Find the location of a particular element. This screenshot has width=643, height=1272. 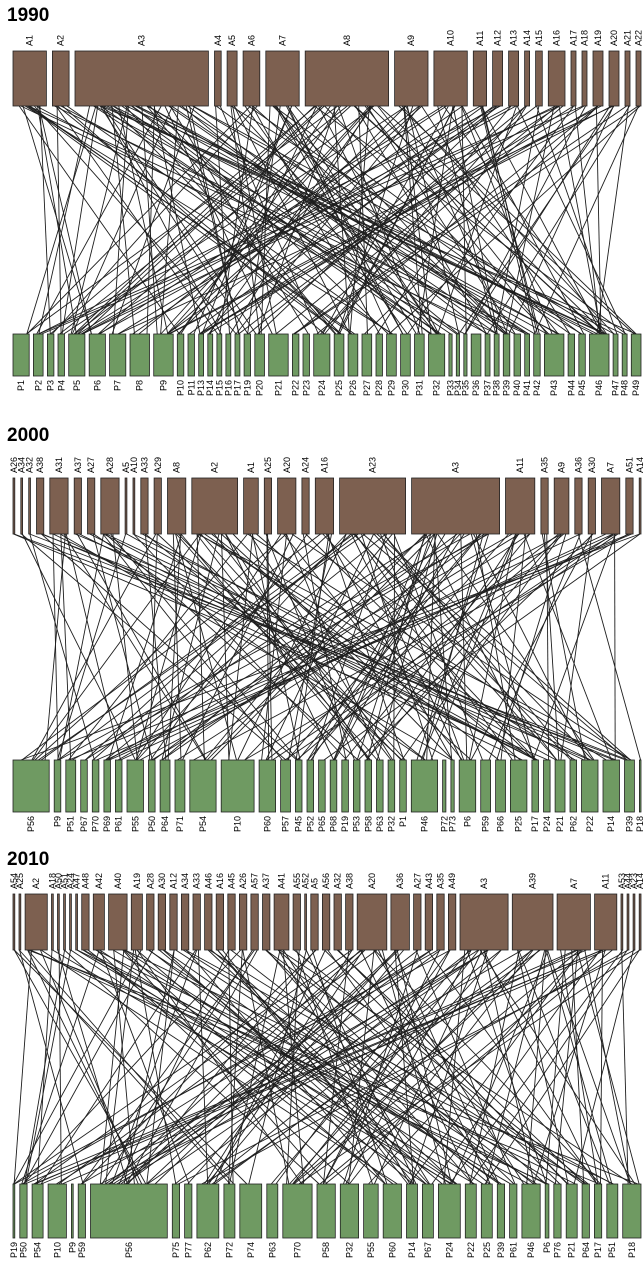

plant-label: P73 is located at coordinates (453, 824).